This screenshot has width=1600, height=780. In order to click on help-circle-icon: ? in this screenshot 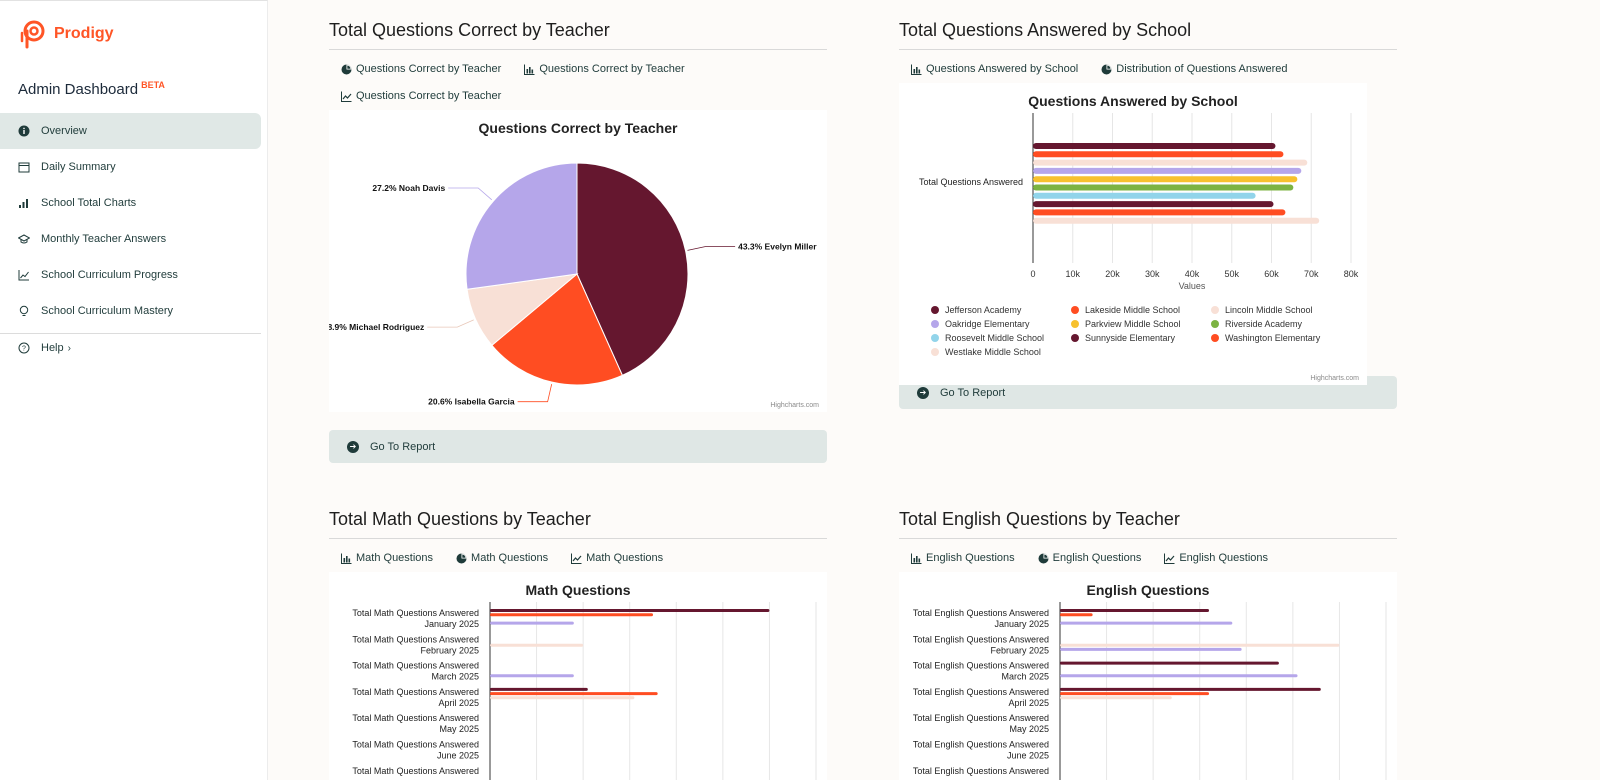, I will do `click(24, 348)`.